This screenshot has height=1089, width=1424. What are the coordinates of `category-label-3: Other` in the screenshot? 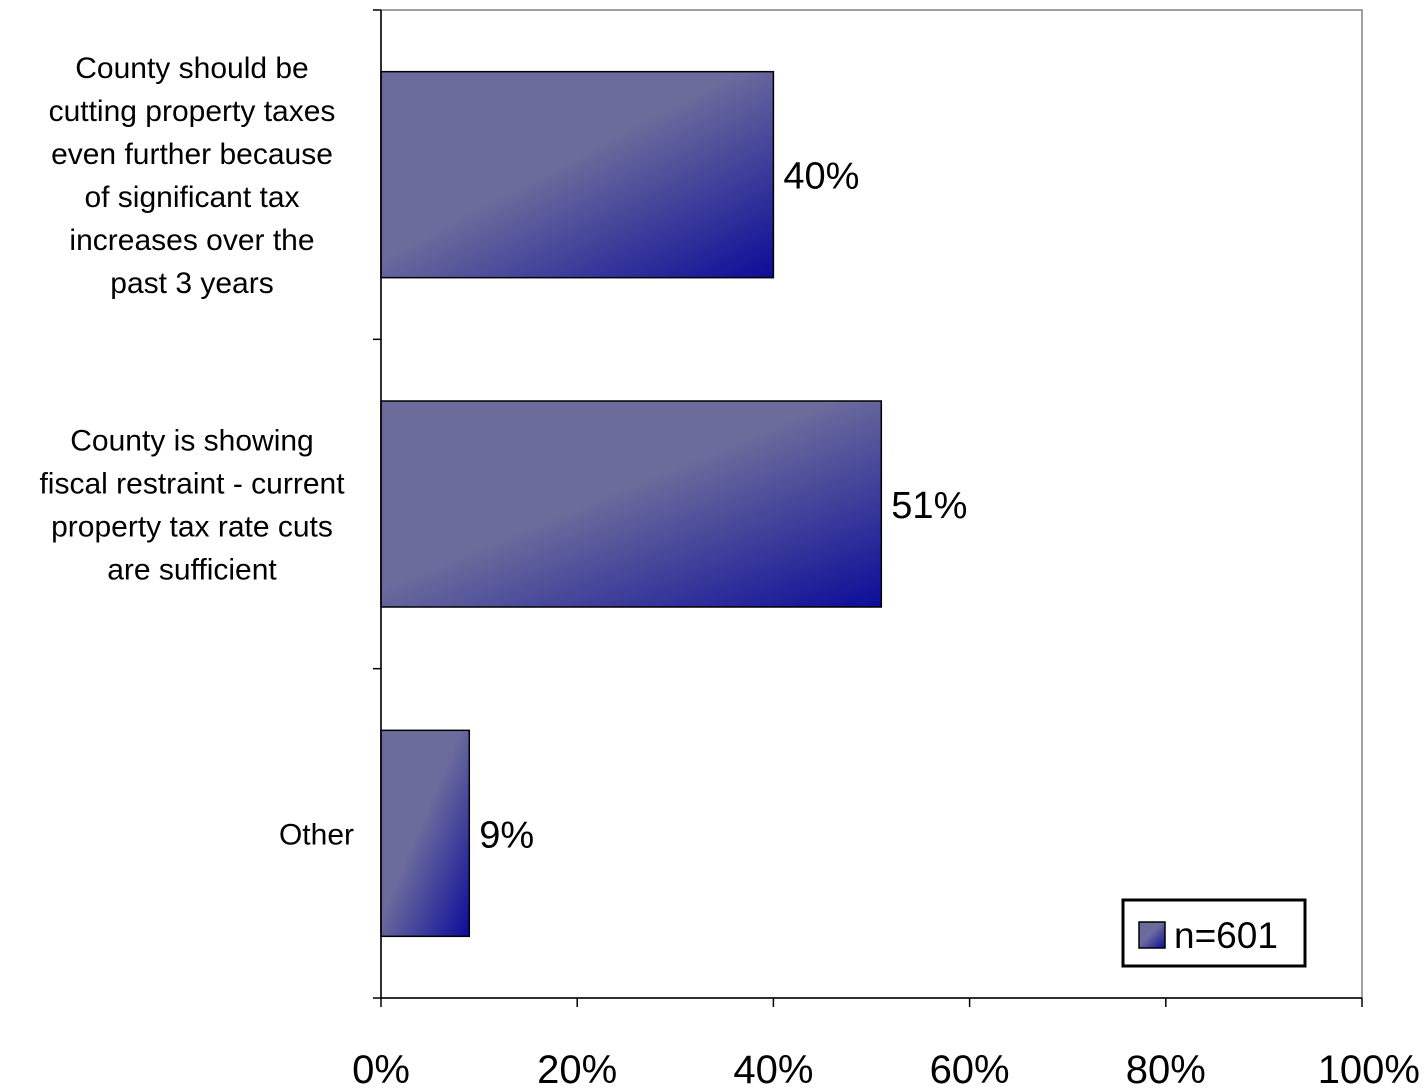 It's located at (316, 834).